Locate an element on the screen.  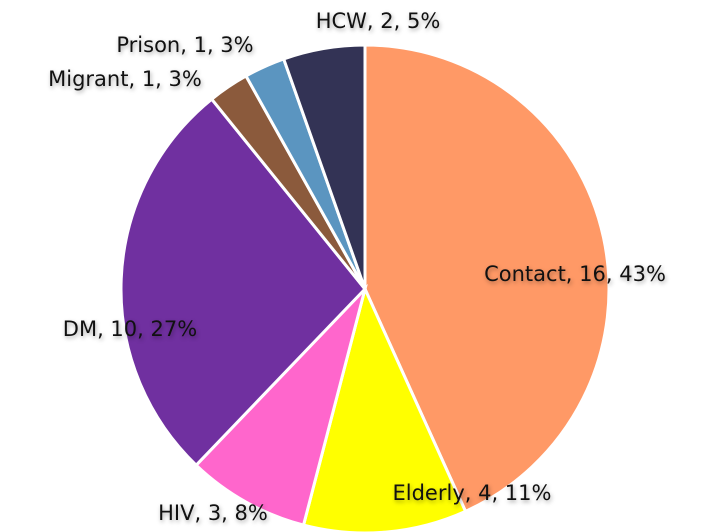
slice-label: HIV, 3, 8% is located at coordinates (213, 513).